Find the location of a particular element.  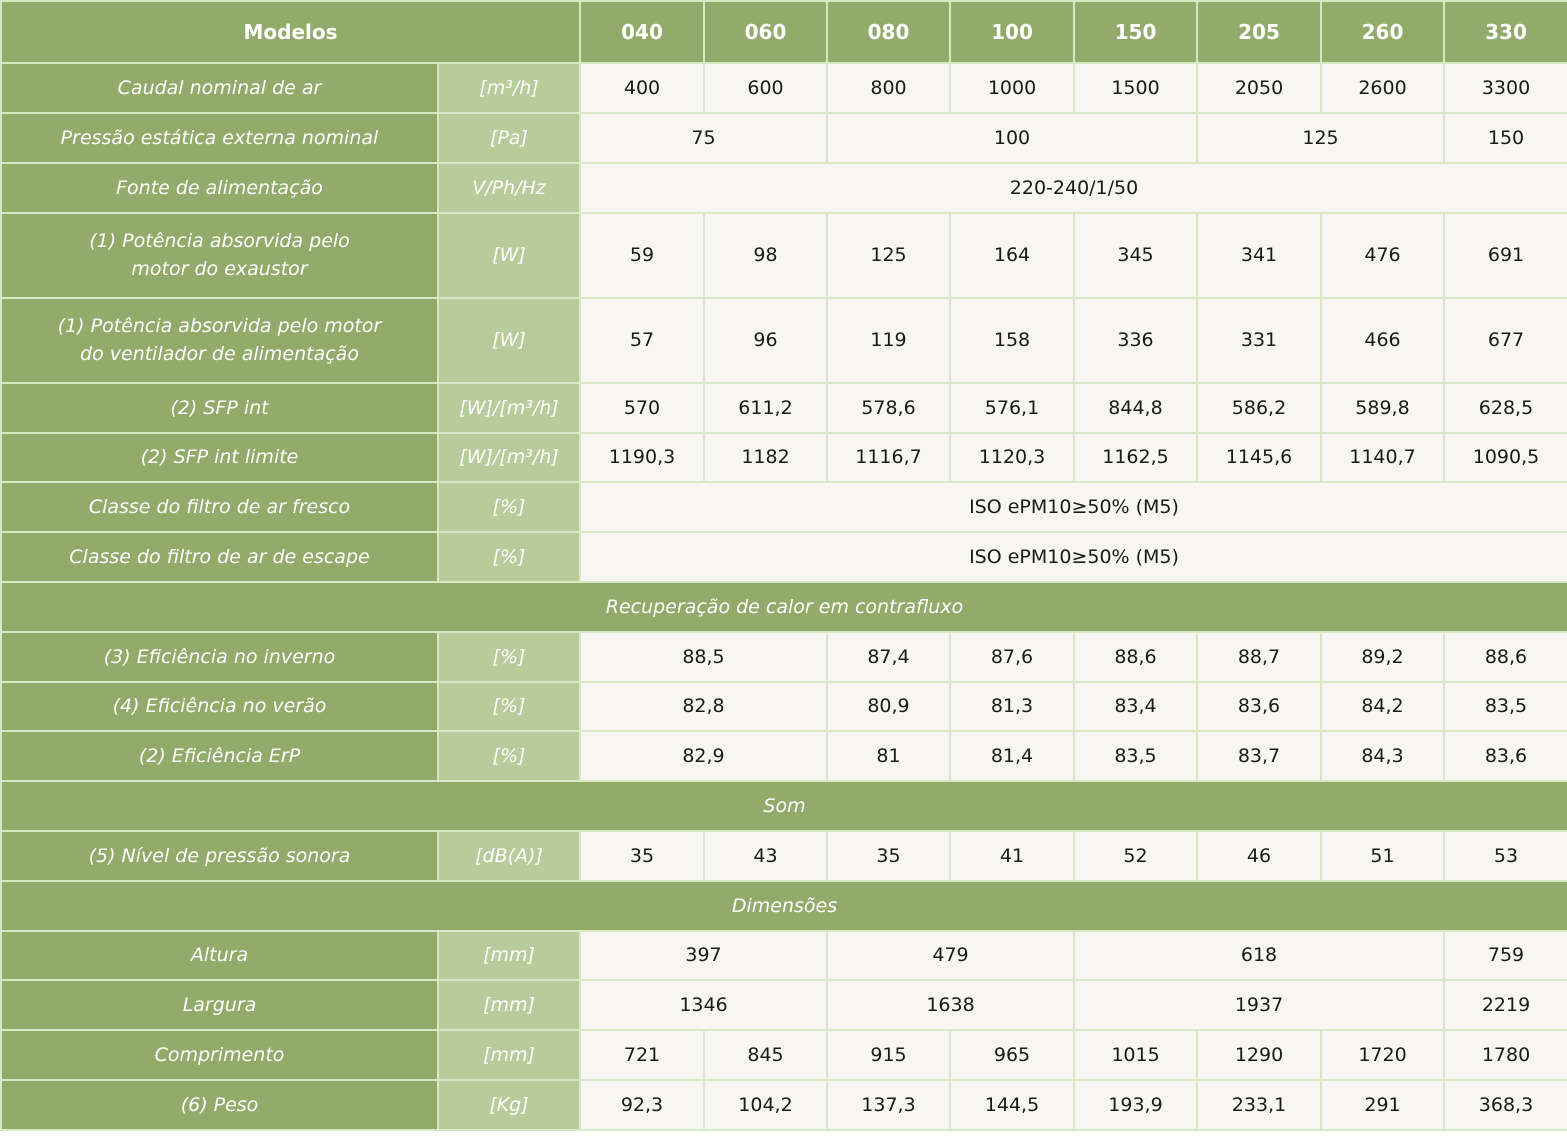

value-cell: 83,5 is located at coordinates (1505, 707).